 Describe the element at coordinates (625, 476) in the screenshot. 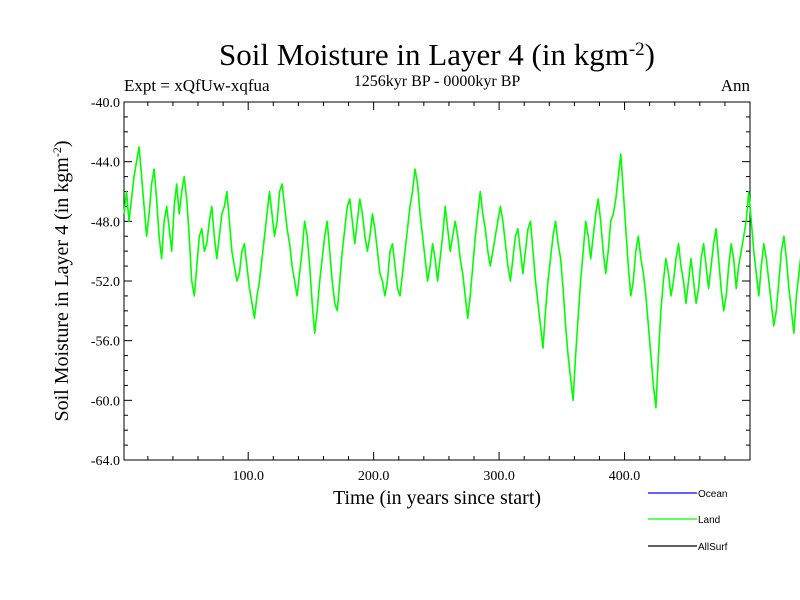

I see `x-tick-label: 400.0` at that location.